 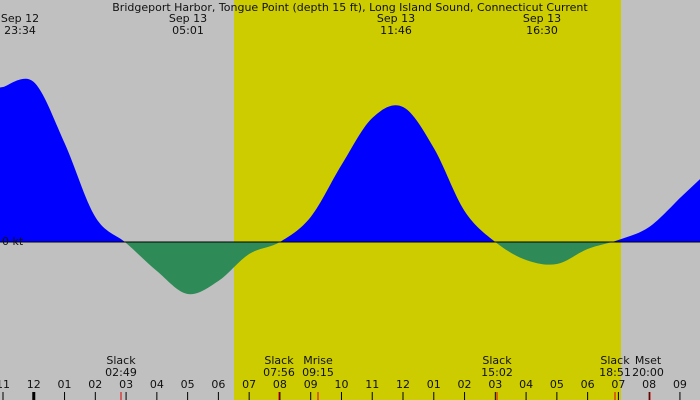 I want to click on event-label: Mset, so click(x=648, y=360).